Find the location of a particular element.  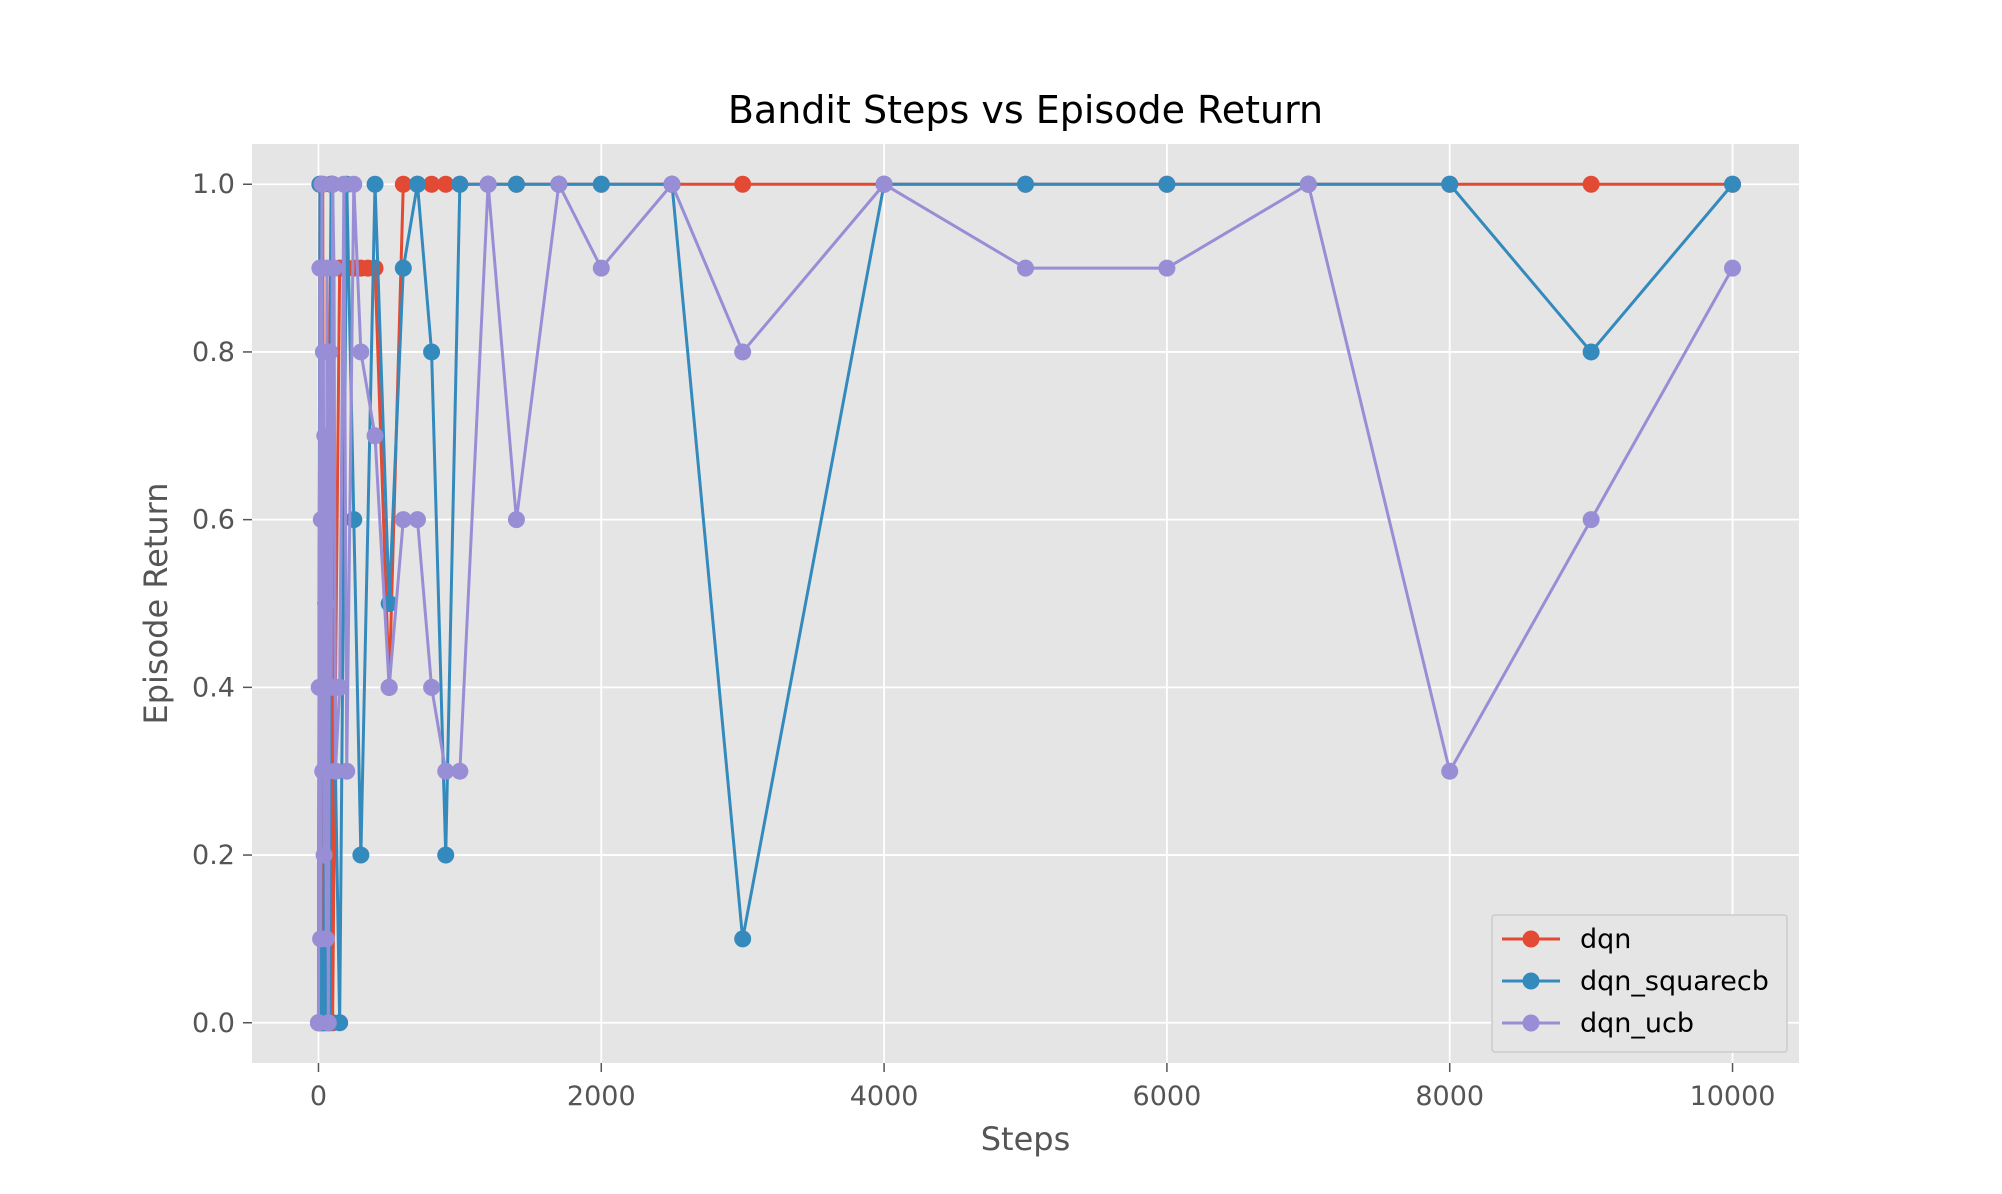

y-tick-label: 0.8 is located at coordinates (213, 352).